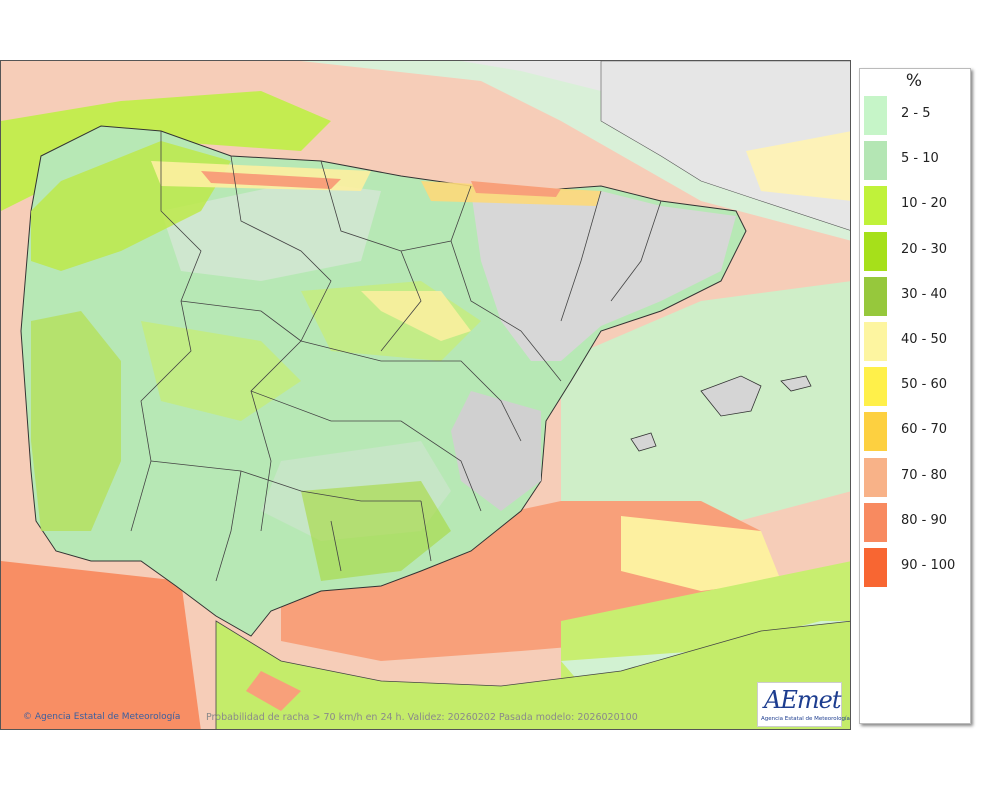 This screenshot has height=790, width=1000. Describe the element at coordinates (731, 396) in the screenshot. I see `mallorca` at that location.